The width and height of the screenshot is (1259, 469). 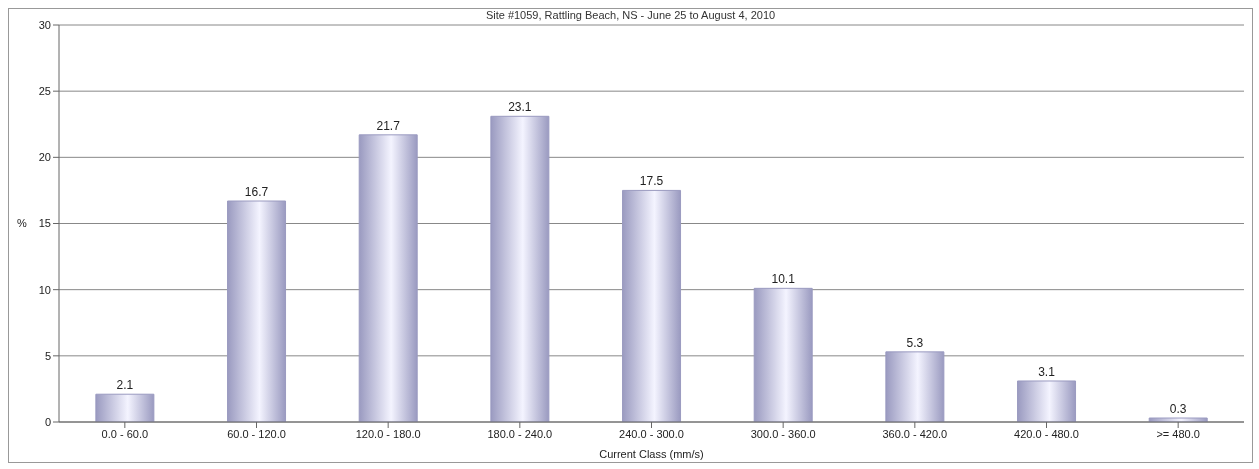 I want to click on data-label: 5.3, so click(x=915, y=342).